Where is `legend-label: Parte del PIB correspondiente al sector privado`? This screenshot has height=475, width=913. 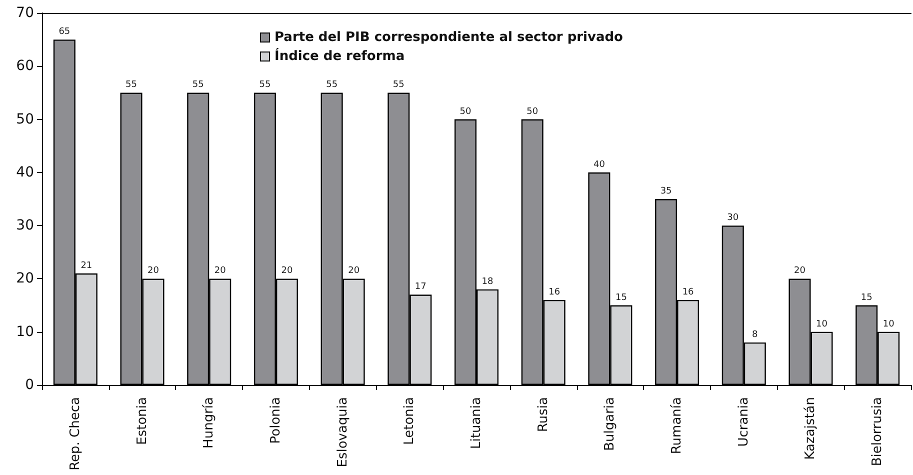 legend-label: Parte del PIB correspondiente al sector privado is located at coordinates (449, 37).